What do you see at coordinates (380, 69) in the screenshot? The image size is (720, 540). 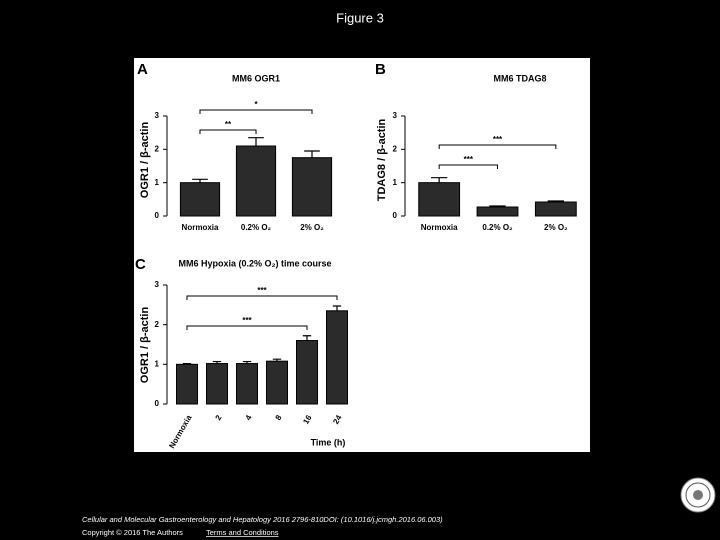 I see `panel-letter: B` at bounding box center [380, 69].